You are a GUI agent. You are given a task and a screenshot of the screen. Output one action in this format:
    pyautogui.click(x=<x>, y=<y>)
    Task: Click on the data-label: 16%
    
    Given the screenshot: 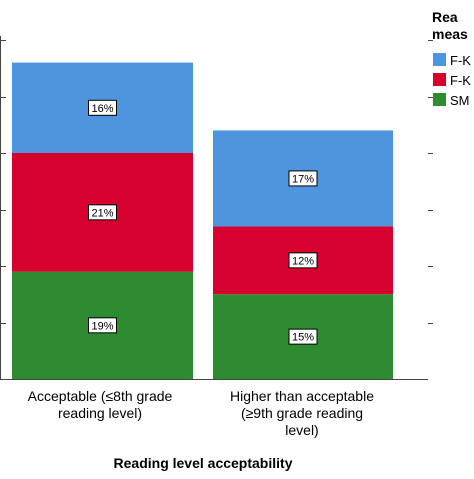 What is the action you would take?
    pyautogui.click(x=102, y=109)
    